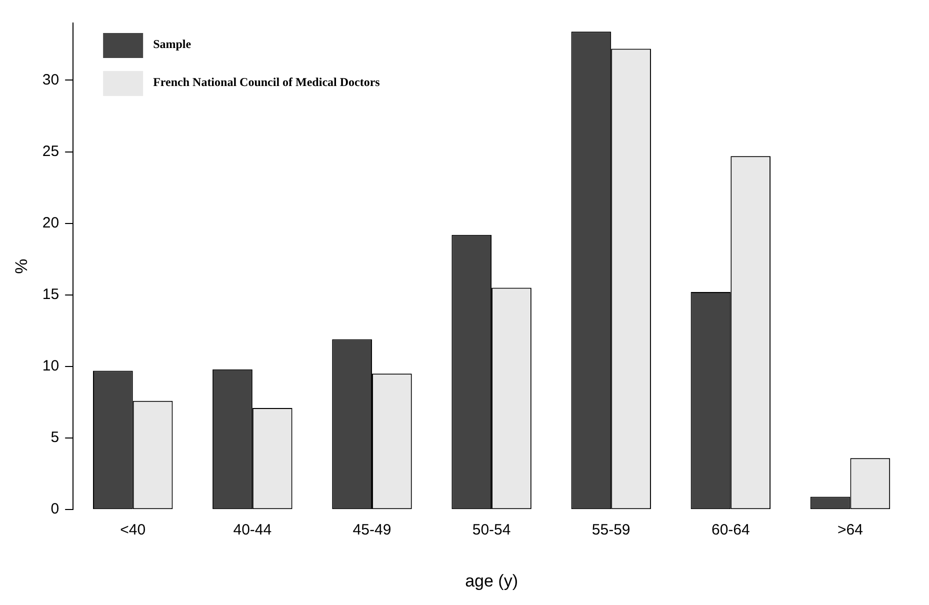 The image size is (929, 605). What do you see at coordinates (55, 437) in the screenshot?
I see `y-tick-label: 5` at bounding box center [55, 437].